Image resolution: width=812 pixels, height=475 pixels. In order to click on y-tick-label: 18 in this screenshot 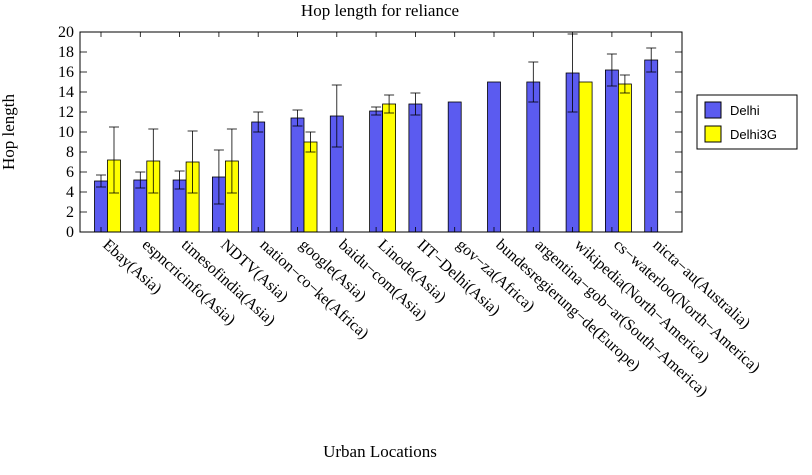, I will do `click(66, 52)`.